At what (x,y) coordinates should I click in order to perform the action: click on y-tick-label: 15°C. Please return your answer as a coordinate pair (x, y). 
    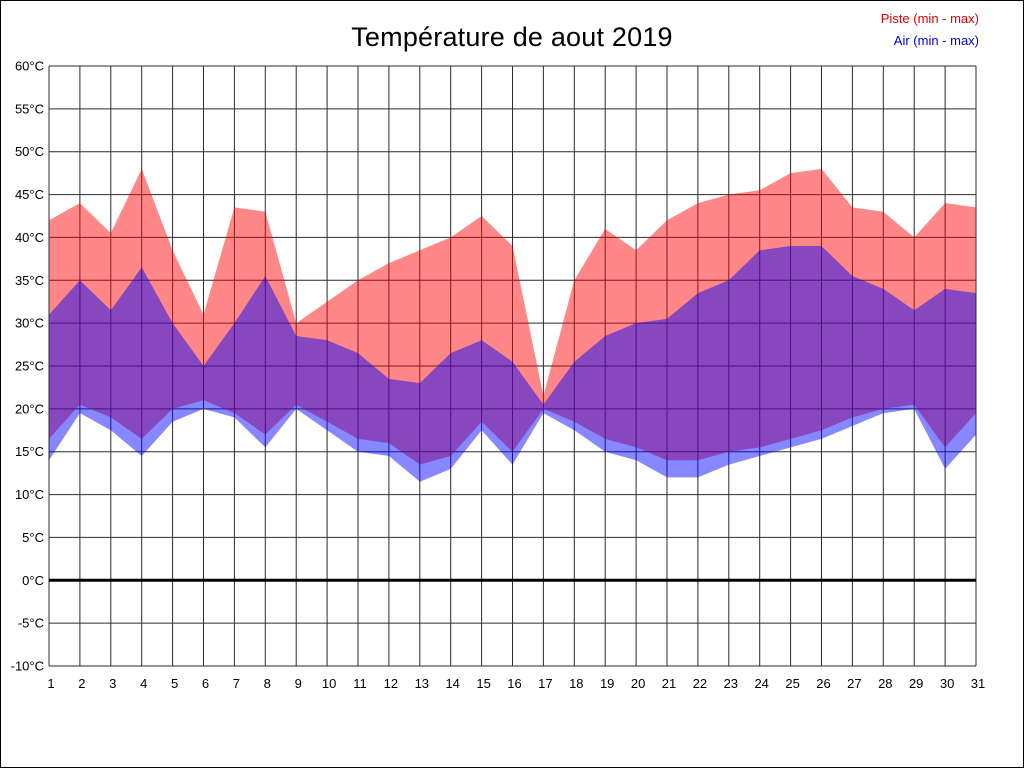
    Looking at the image, I should click on (29, 451).